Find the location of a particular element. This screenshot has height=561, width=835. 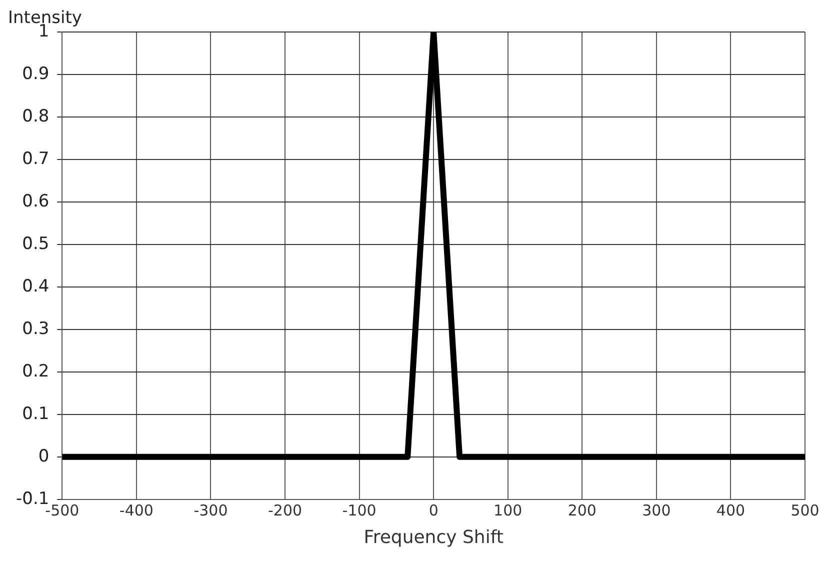

y-axis-title: Intensity is located at coordinates (45, 18).